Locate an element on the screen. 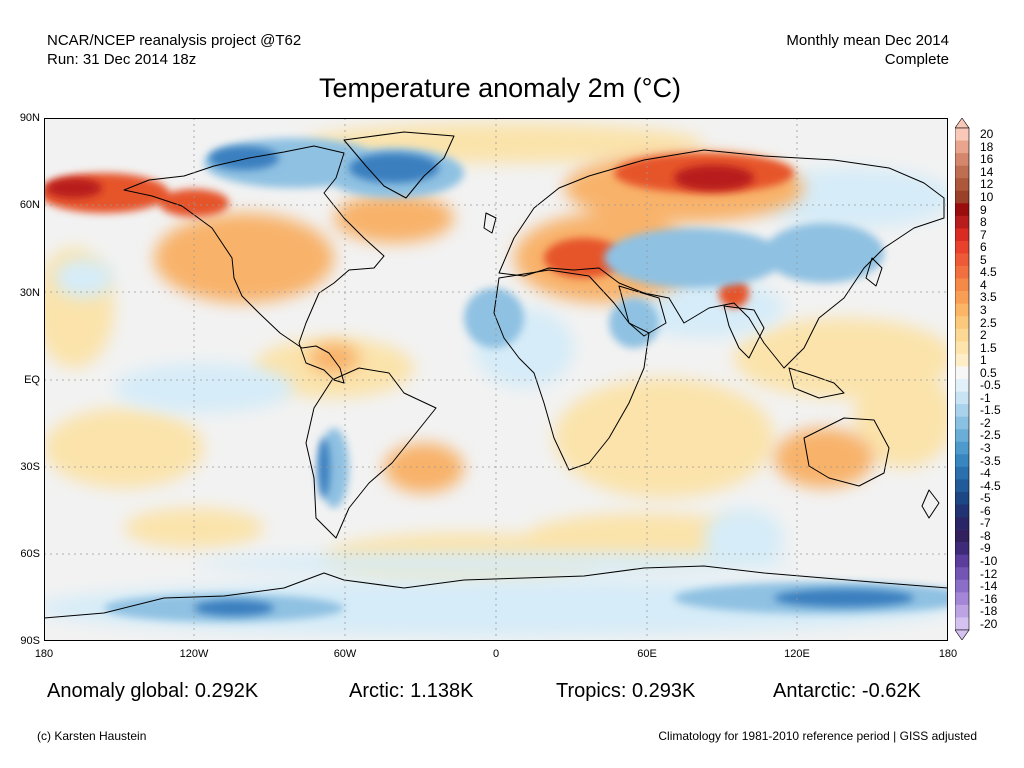 The height and width of the screenshot is (768, 1024). colorbar-tick-label: -20 is located at coordinates (989, 623).